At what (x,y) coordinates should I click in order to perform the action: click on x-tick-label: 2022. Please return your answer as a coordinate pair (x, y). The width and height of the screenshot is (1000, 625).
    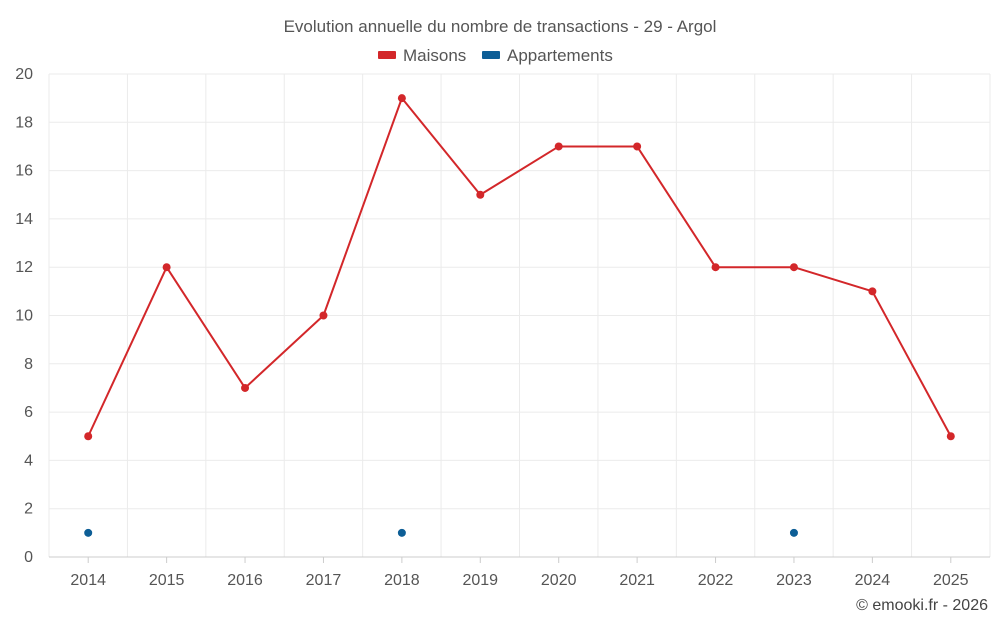
    Looking at the image, I should click on (716, 580).